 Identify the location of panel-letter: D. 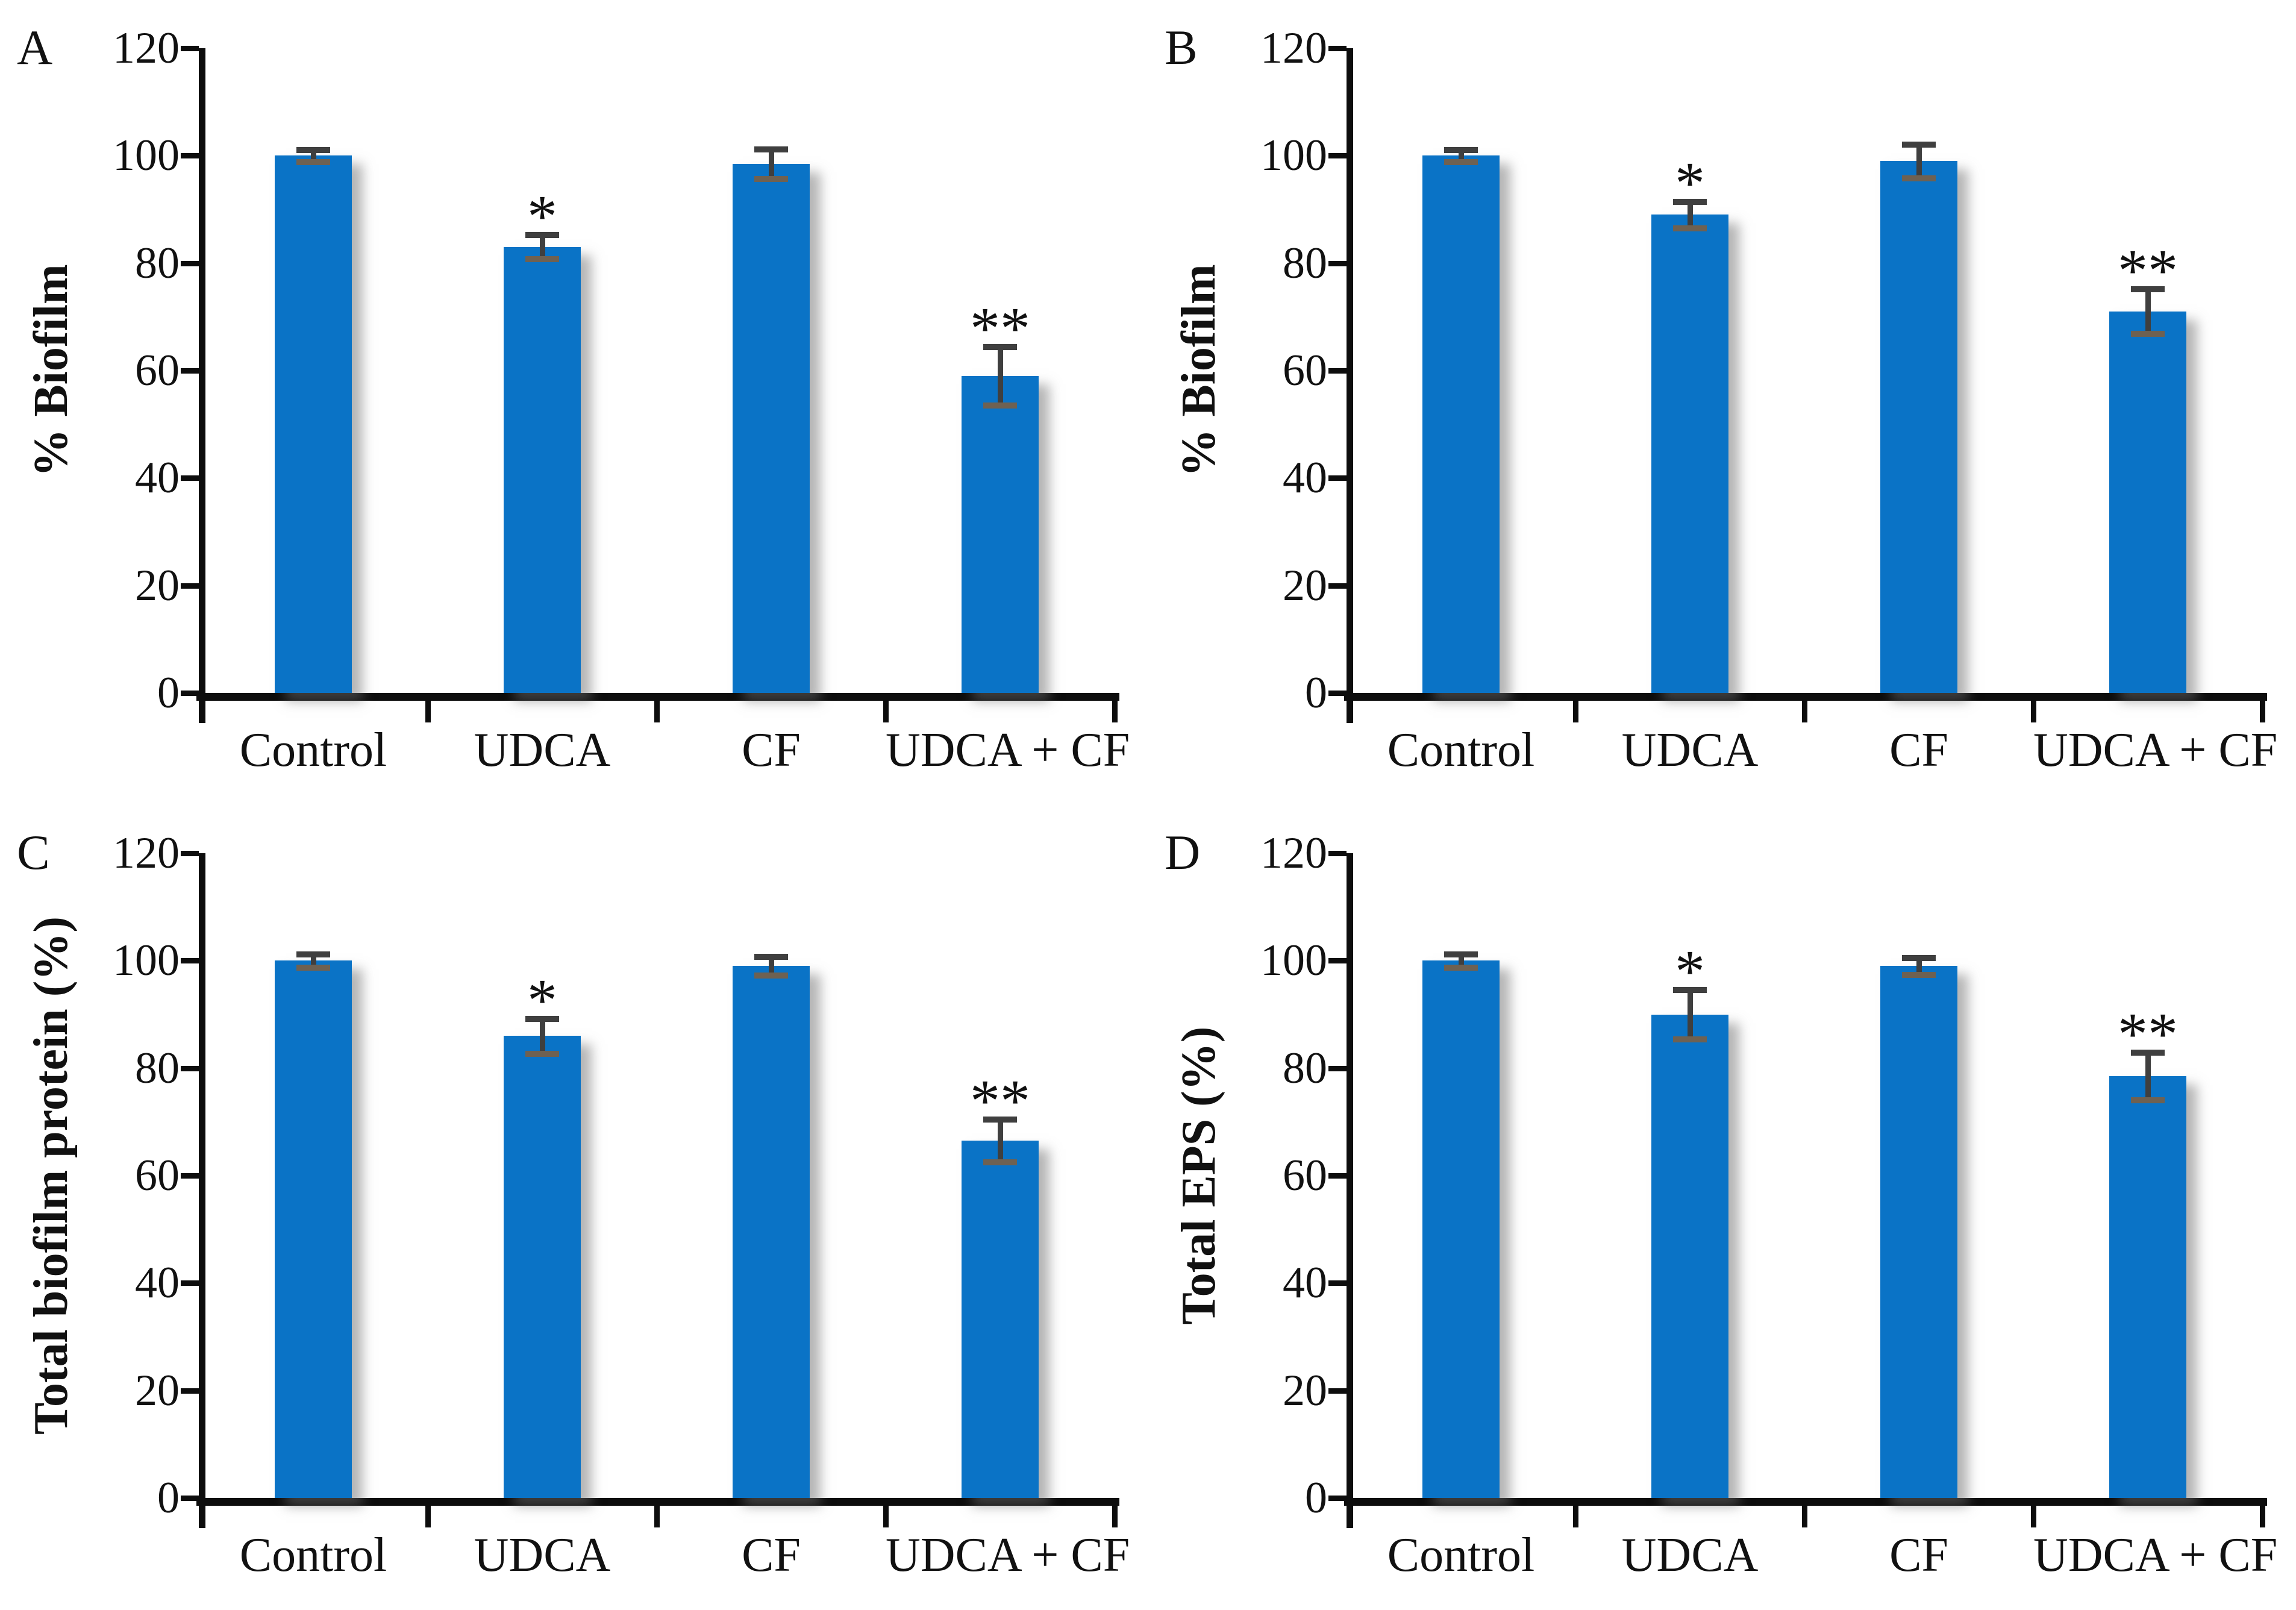
(1183, 852).